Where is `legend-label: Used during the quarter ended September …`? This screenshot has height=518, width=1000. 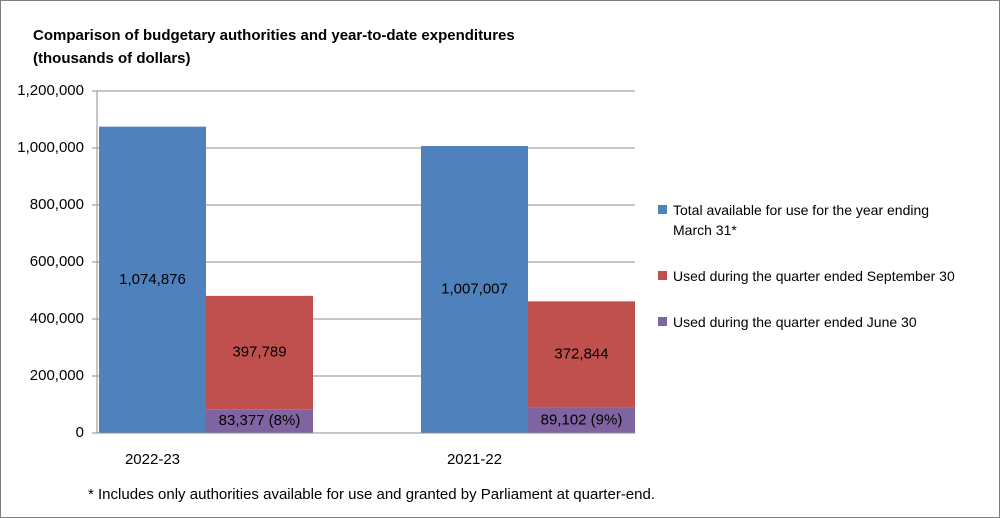 legend-label: Used during the quarter ended September … is located at coordinates (814, 276).